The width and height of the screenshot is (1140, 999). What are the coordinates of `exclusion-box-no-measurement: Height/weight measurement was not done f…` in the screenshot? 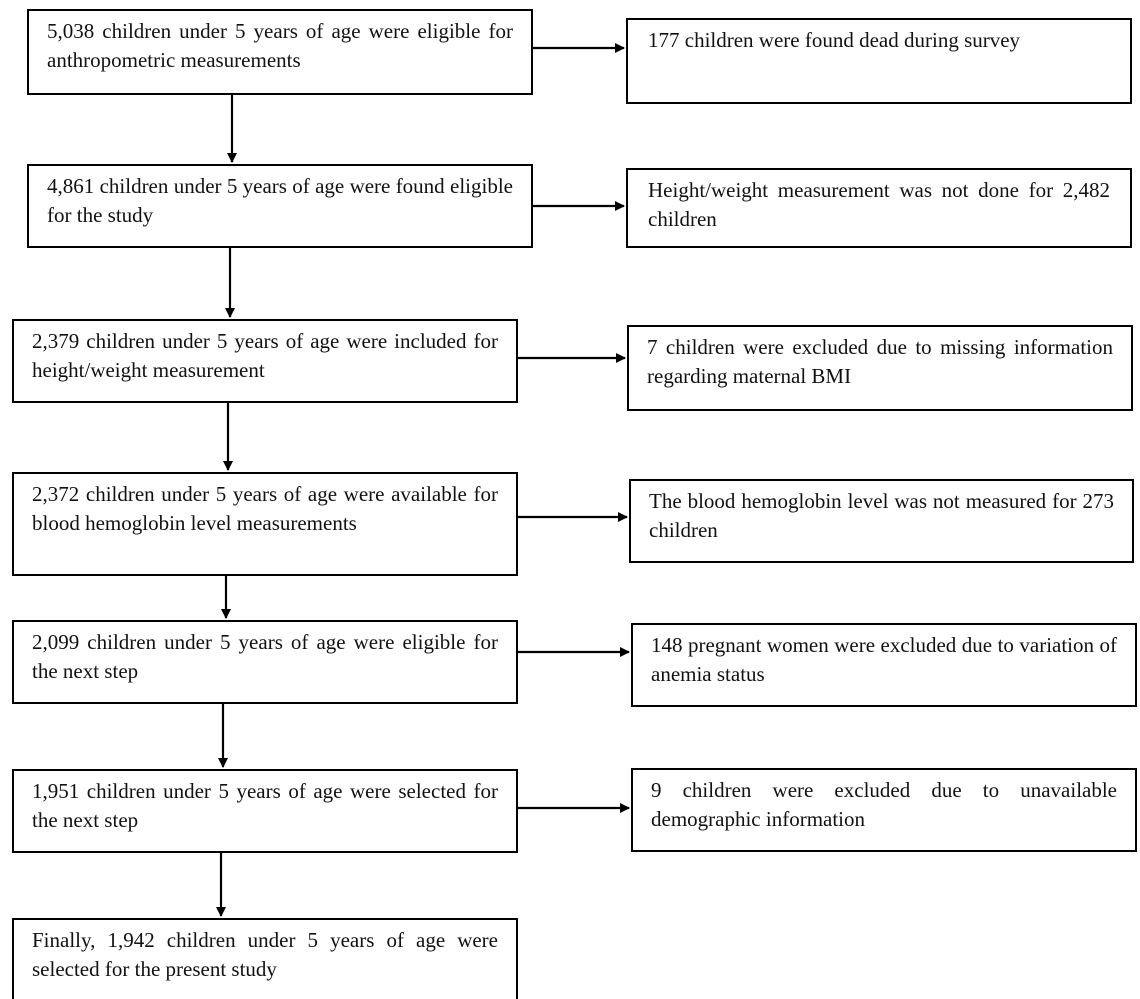 It's located at (879, 208).